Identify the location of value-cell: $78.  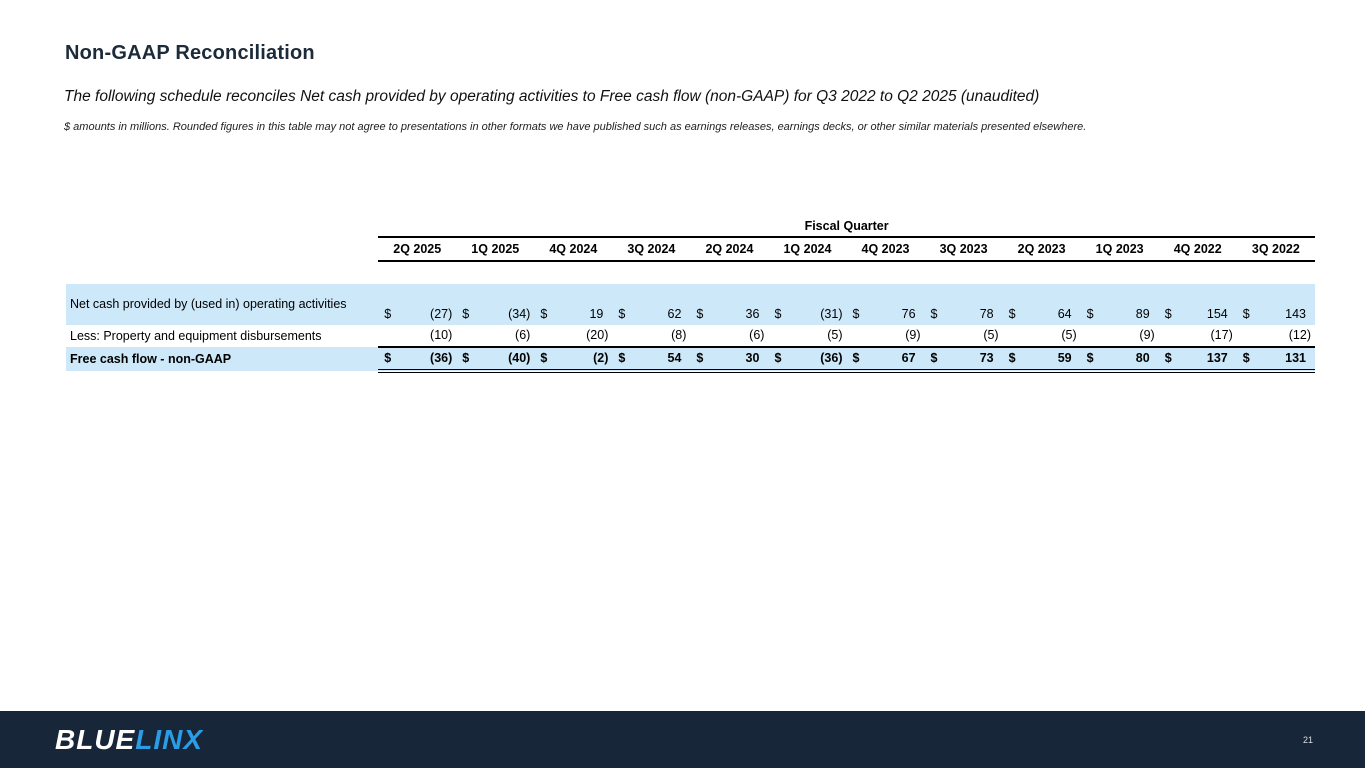
(963, 304).